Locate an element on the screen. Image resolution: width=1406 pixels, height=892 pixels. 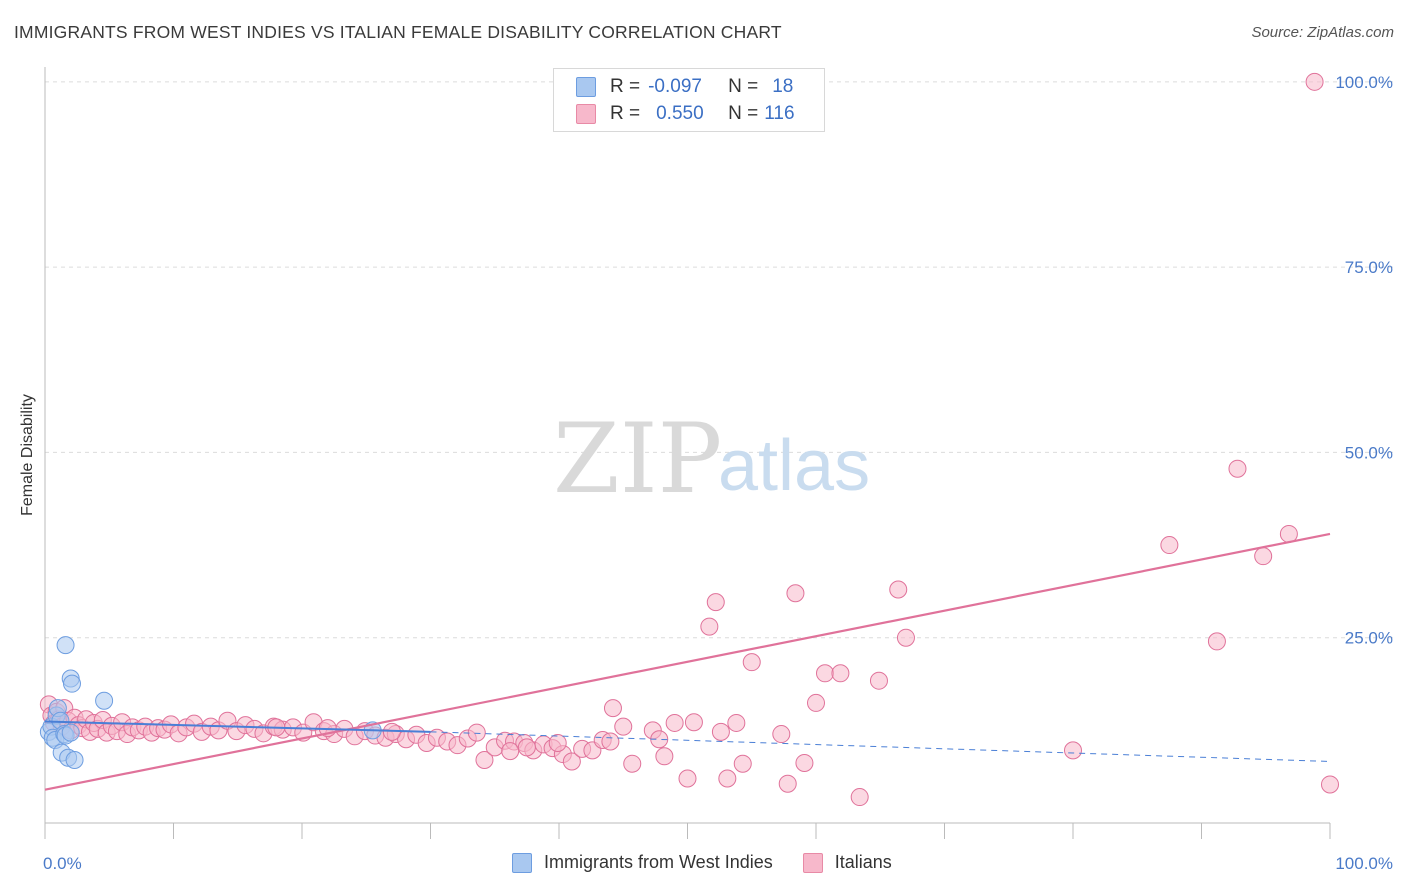
legend-n-value: 18 is located at coordinates (783, 86).